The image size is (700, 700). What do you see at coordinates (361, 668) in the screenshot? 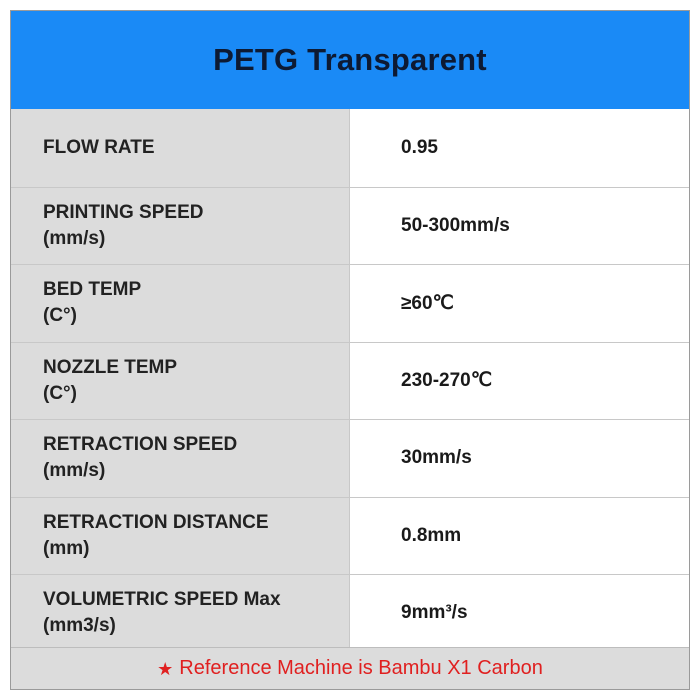
I see `footer-text: Reference Machine is Bambu X1 Carbon` at bounding box center [361, 668].